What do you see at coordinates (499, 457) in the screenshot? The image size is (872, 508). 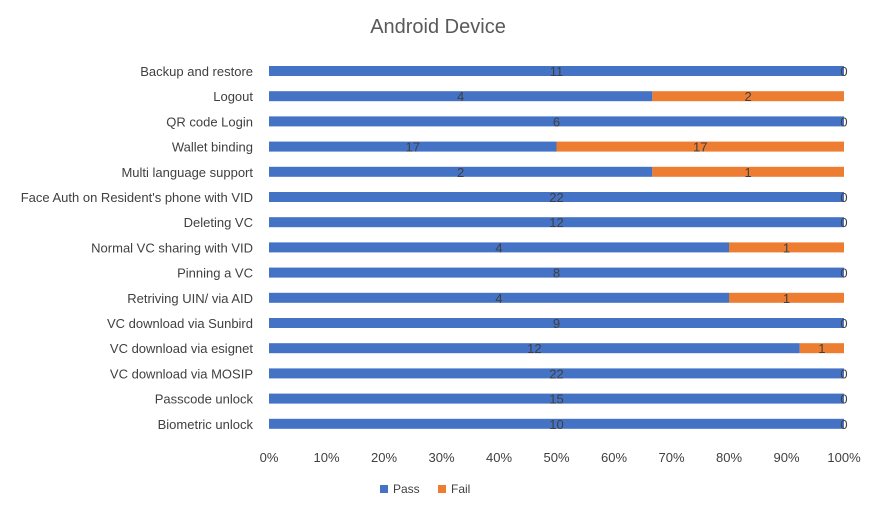 I see `x-tick-label: 40%` at bounding box center [499, 457].